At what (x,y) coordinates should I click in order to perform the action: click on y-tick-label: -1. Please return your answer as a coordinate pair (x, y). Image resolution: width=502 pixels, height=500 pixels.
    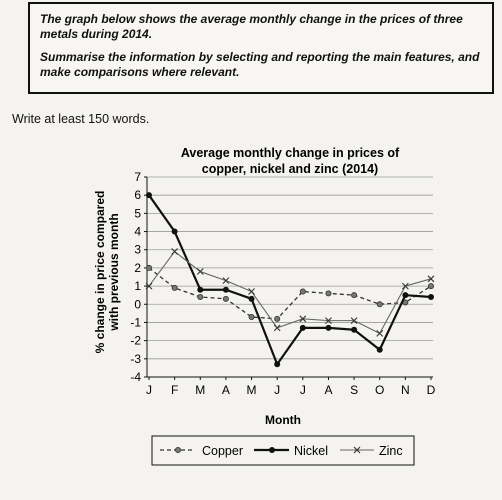
    Looking at the image, I should click on (135, 322).